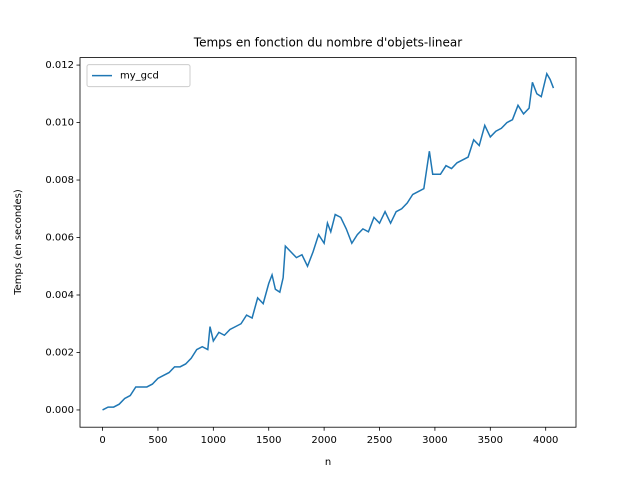 This screenshot has width=640, height=484. I want to click on y-tick-label: 0.002, so click(59, 352).